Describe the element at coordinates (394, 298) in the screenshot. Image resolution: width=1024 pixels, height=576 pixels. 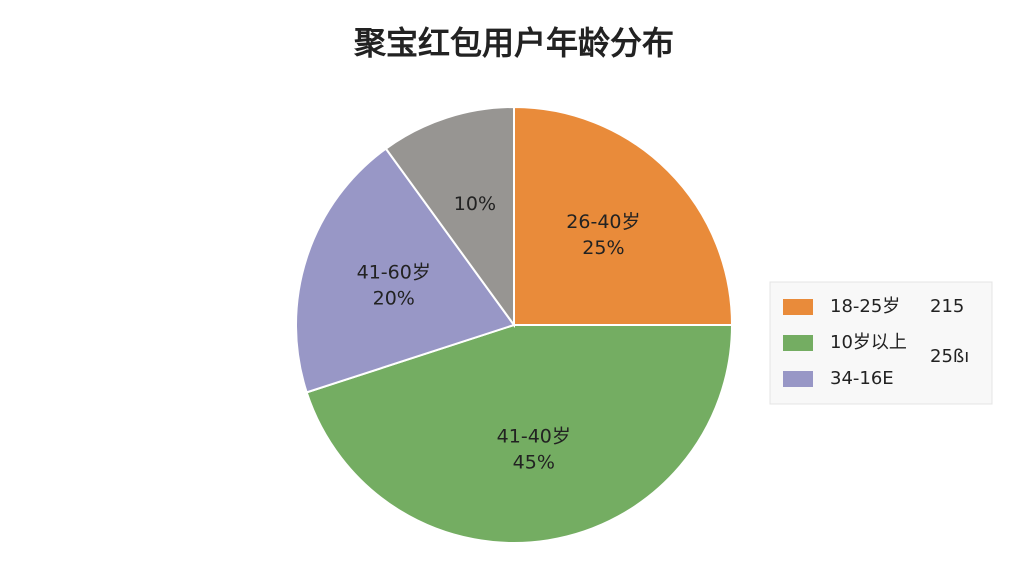
I see `slice-value-label: 20%` at that location.